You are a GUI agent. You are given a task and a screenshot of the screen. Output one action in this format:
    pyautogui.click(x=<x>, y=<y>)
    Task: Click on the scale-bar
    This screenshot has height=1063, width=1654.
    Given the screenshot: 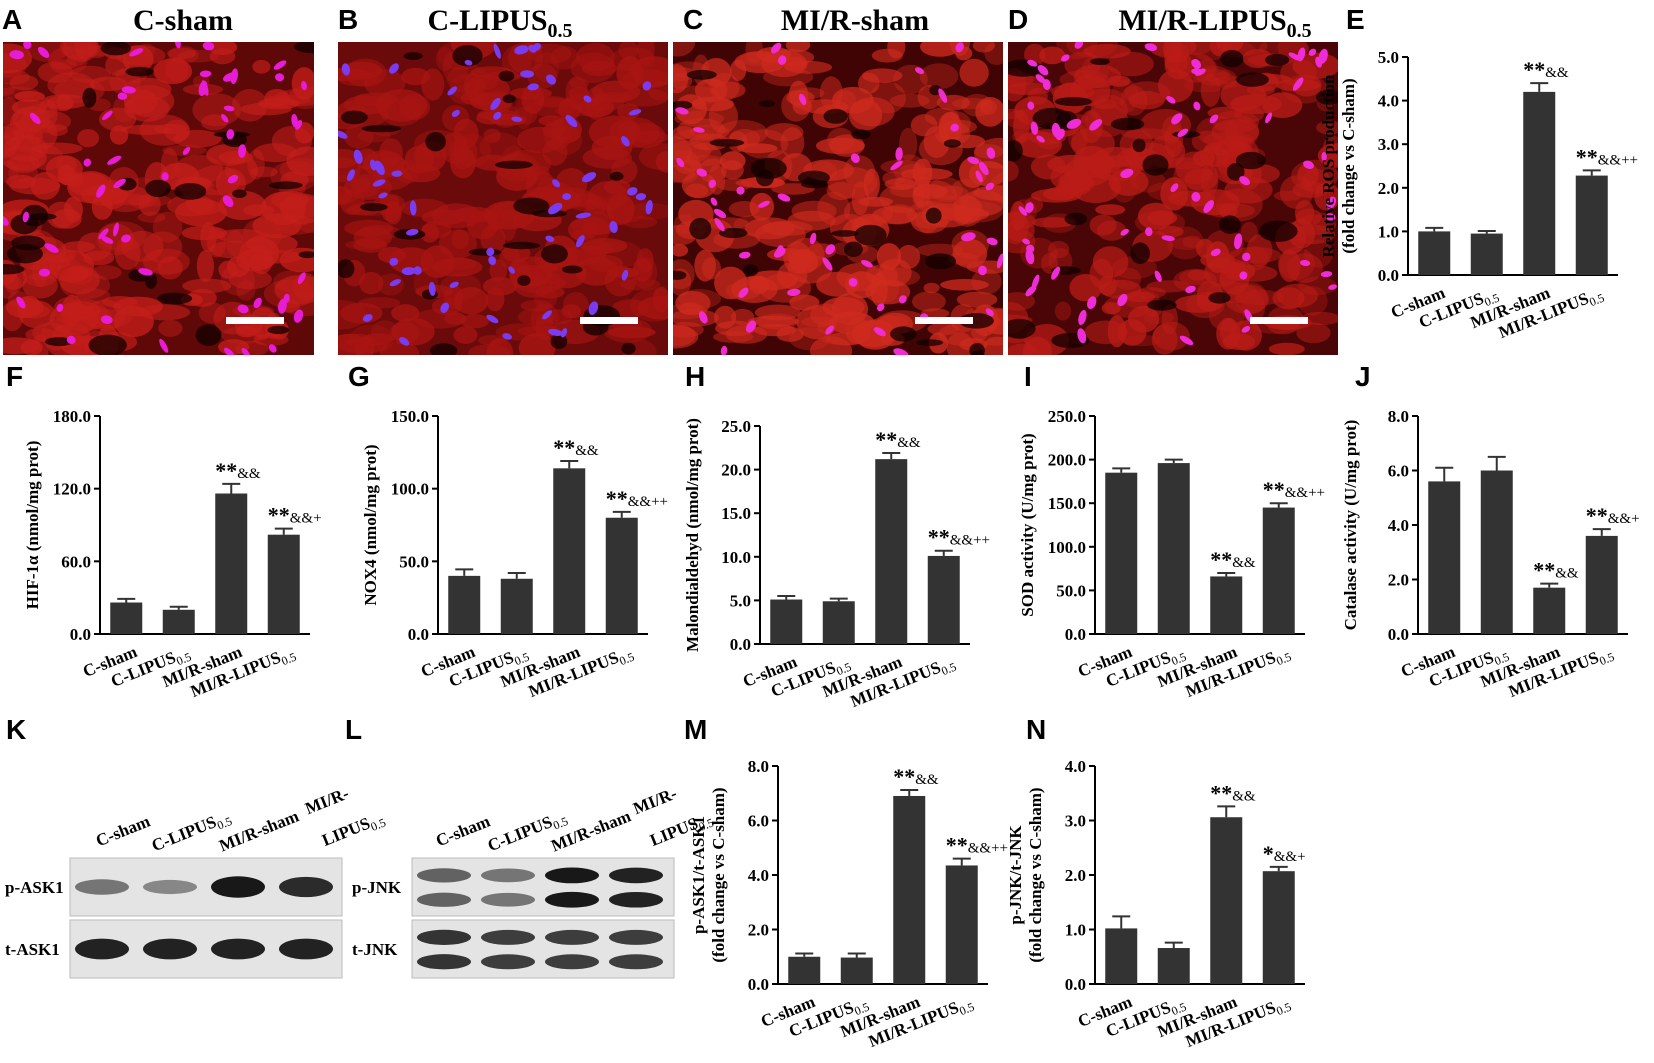 What is the action you would take?
    pyautogui.click(x=609, y=320)
    